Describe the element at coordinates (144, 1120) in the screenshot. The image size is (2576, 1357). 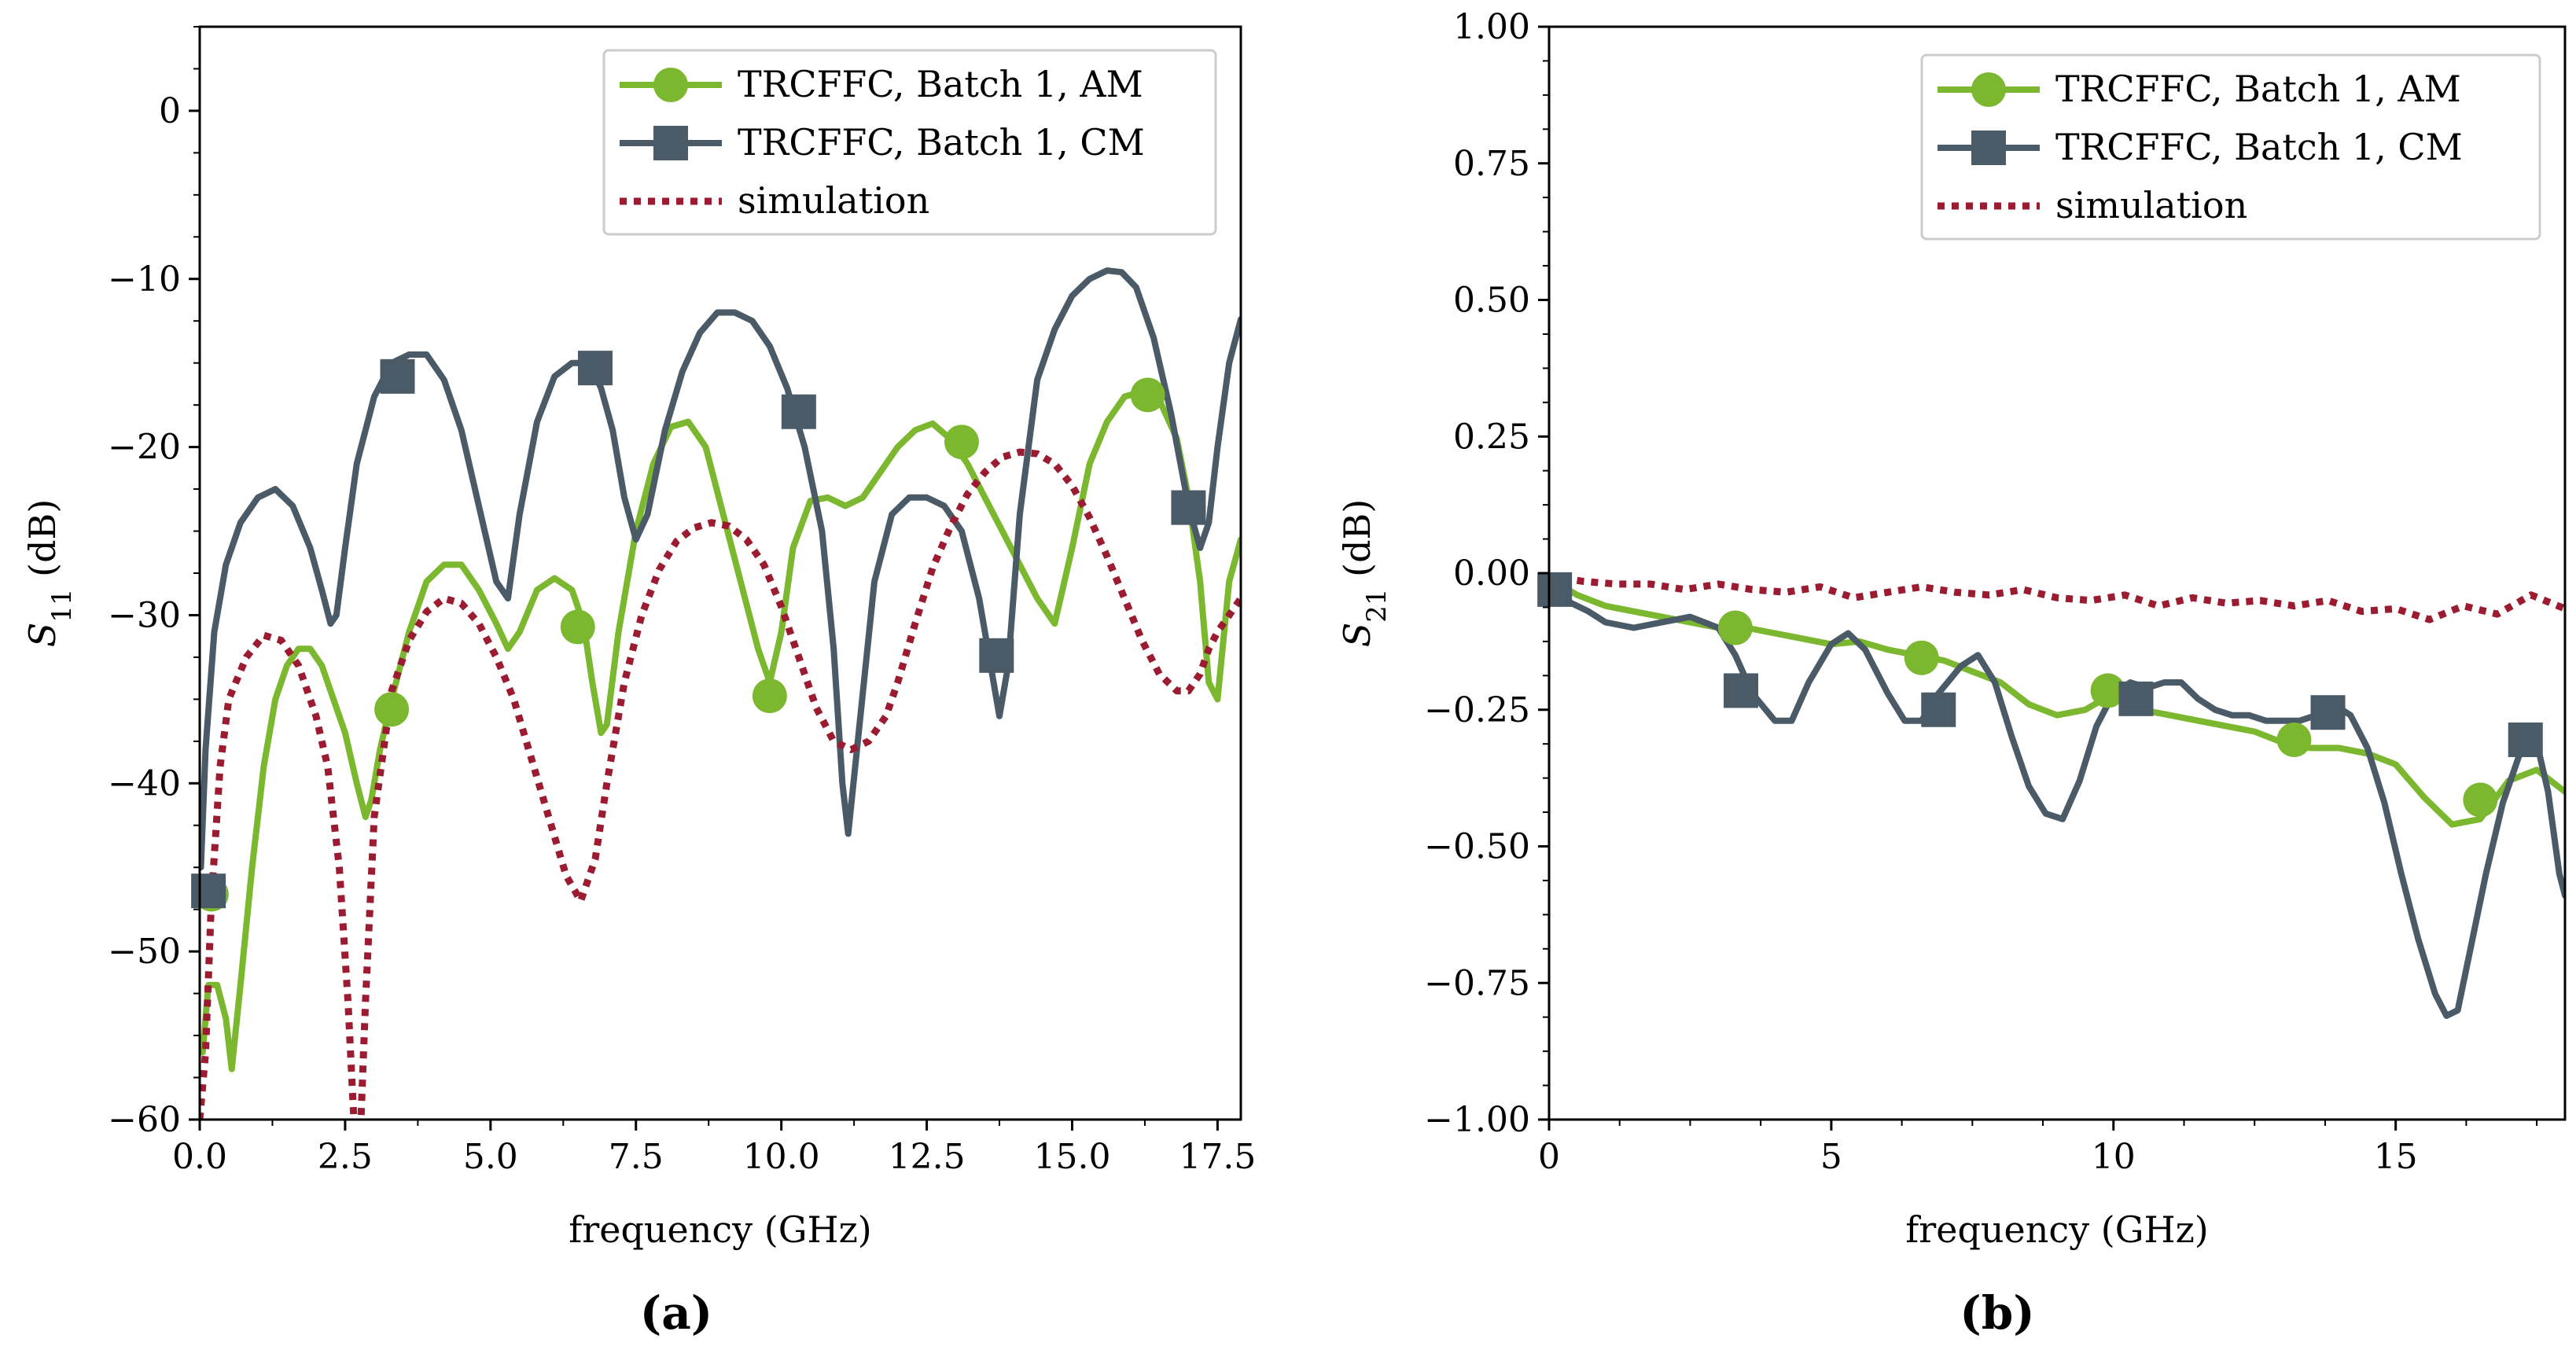
I see `y-tick-label: −60` at that location.